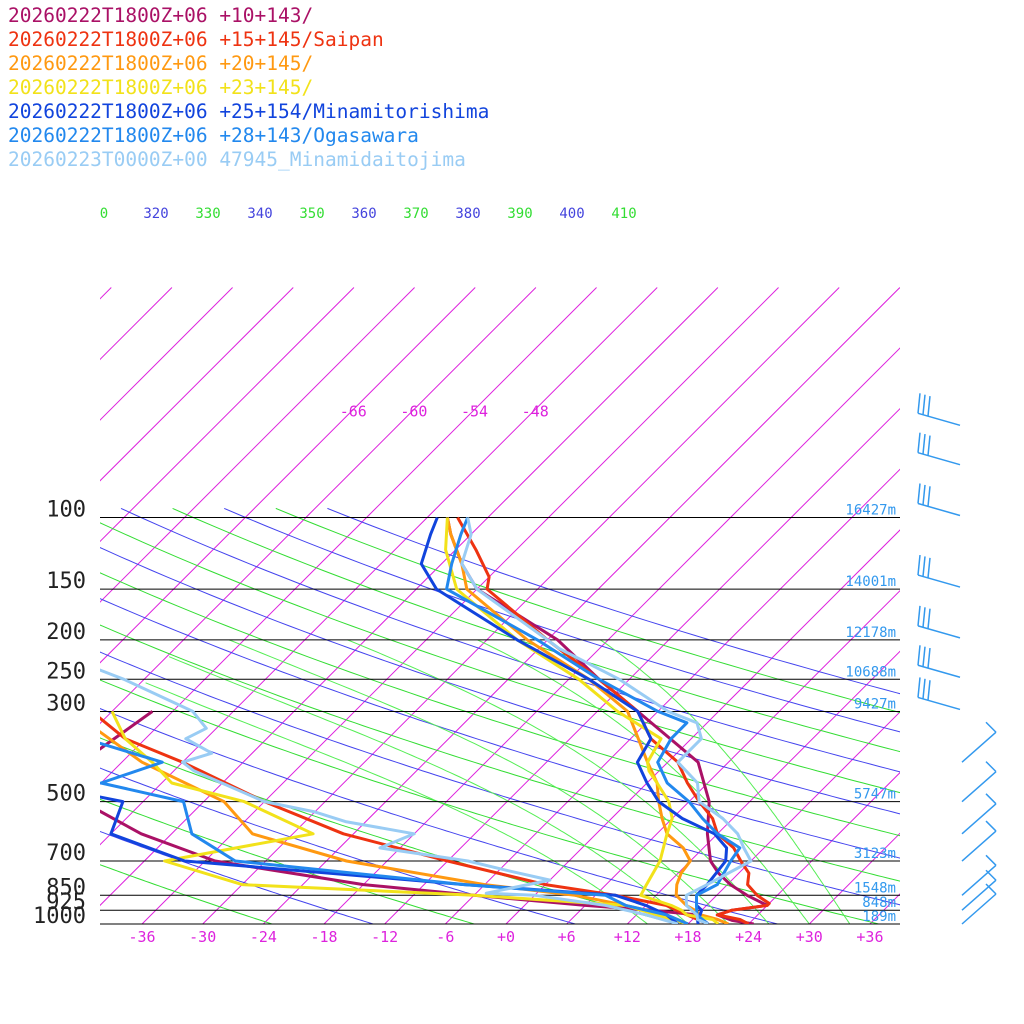 This screenshot has width=1024, height=1024. What do you see at coordinates (161, 87) in the screenshot?
I see `legend-item: 20260222T1800Z+06 +23+145/` at bounding box center [161, 87].